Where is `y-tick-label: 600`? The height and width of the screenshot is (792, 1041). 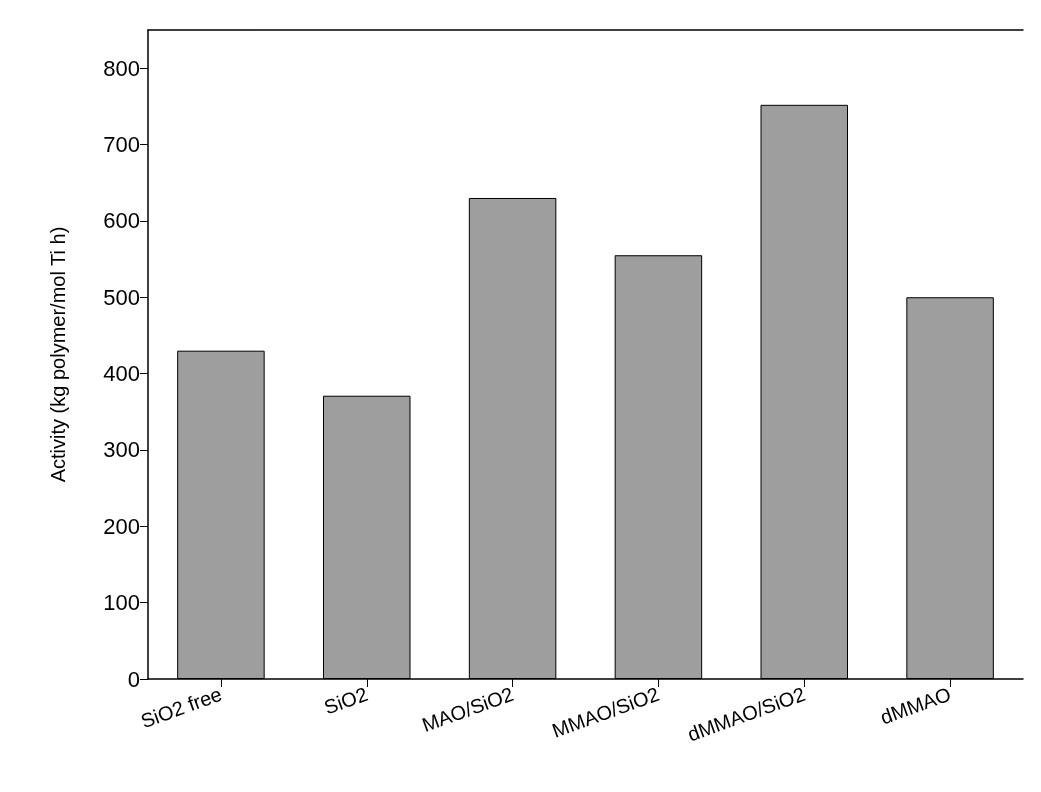 y-tick-label: 600 is located at coordinates (121, 221).